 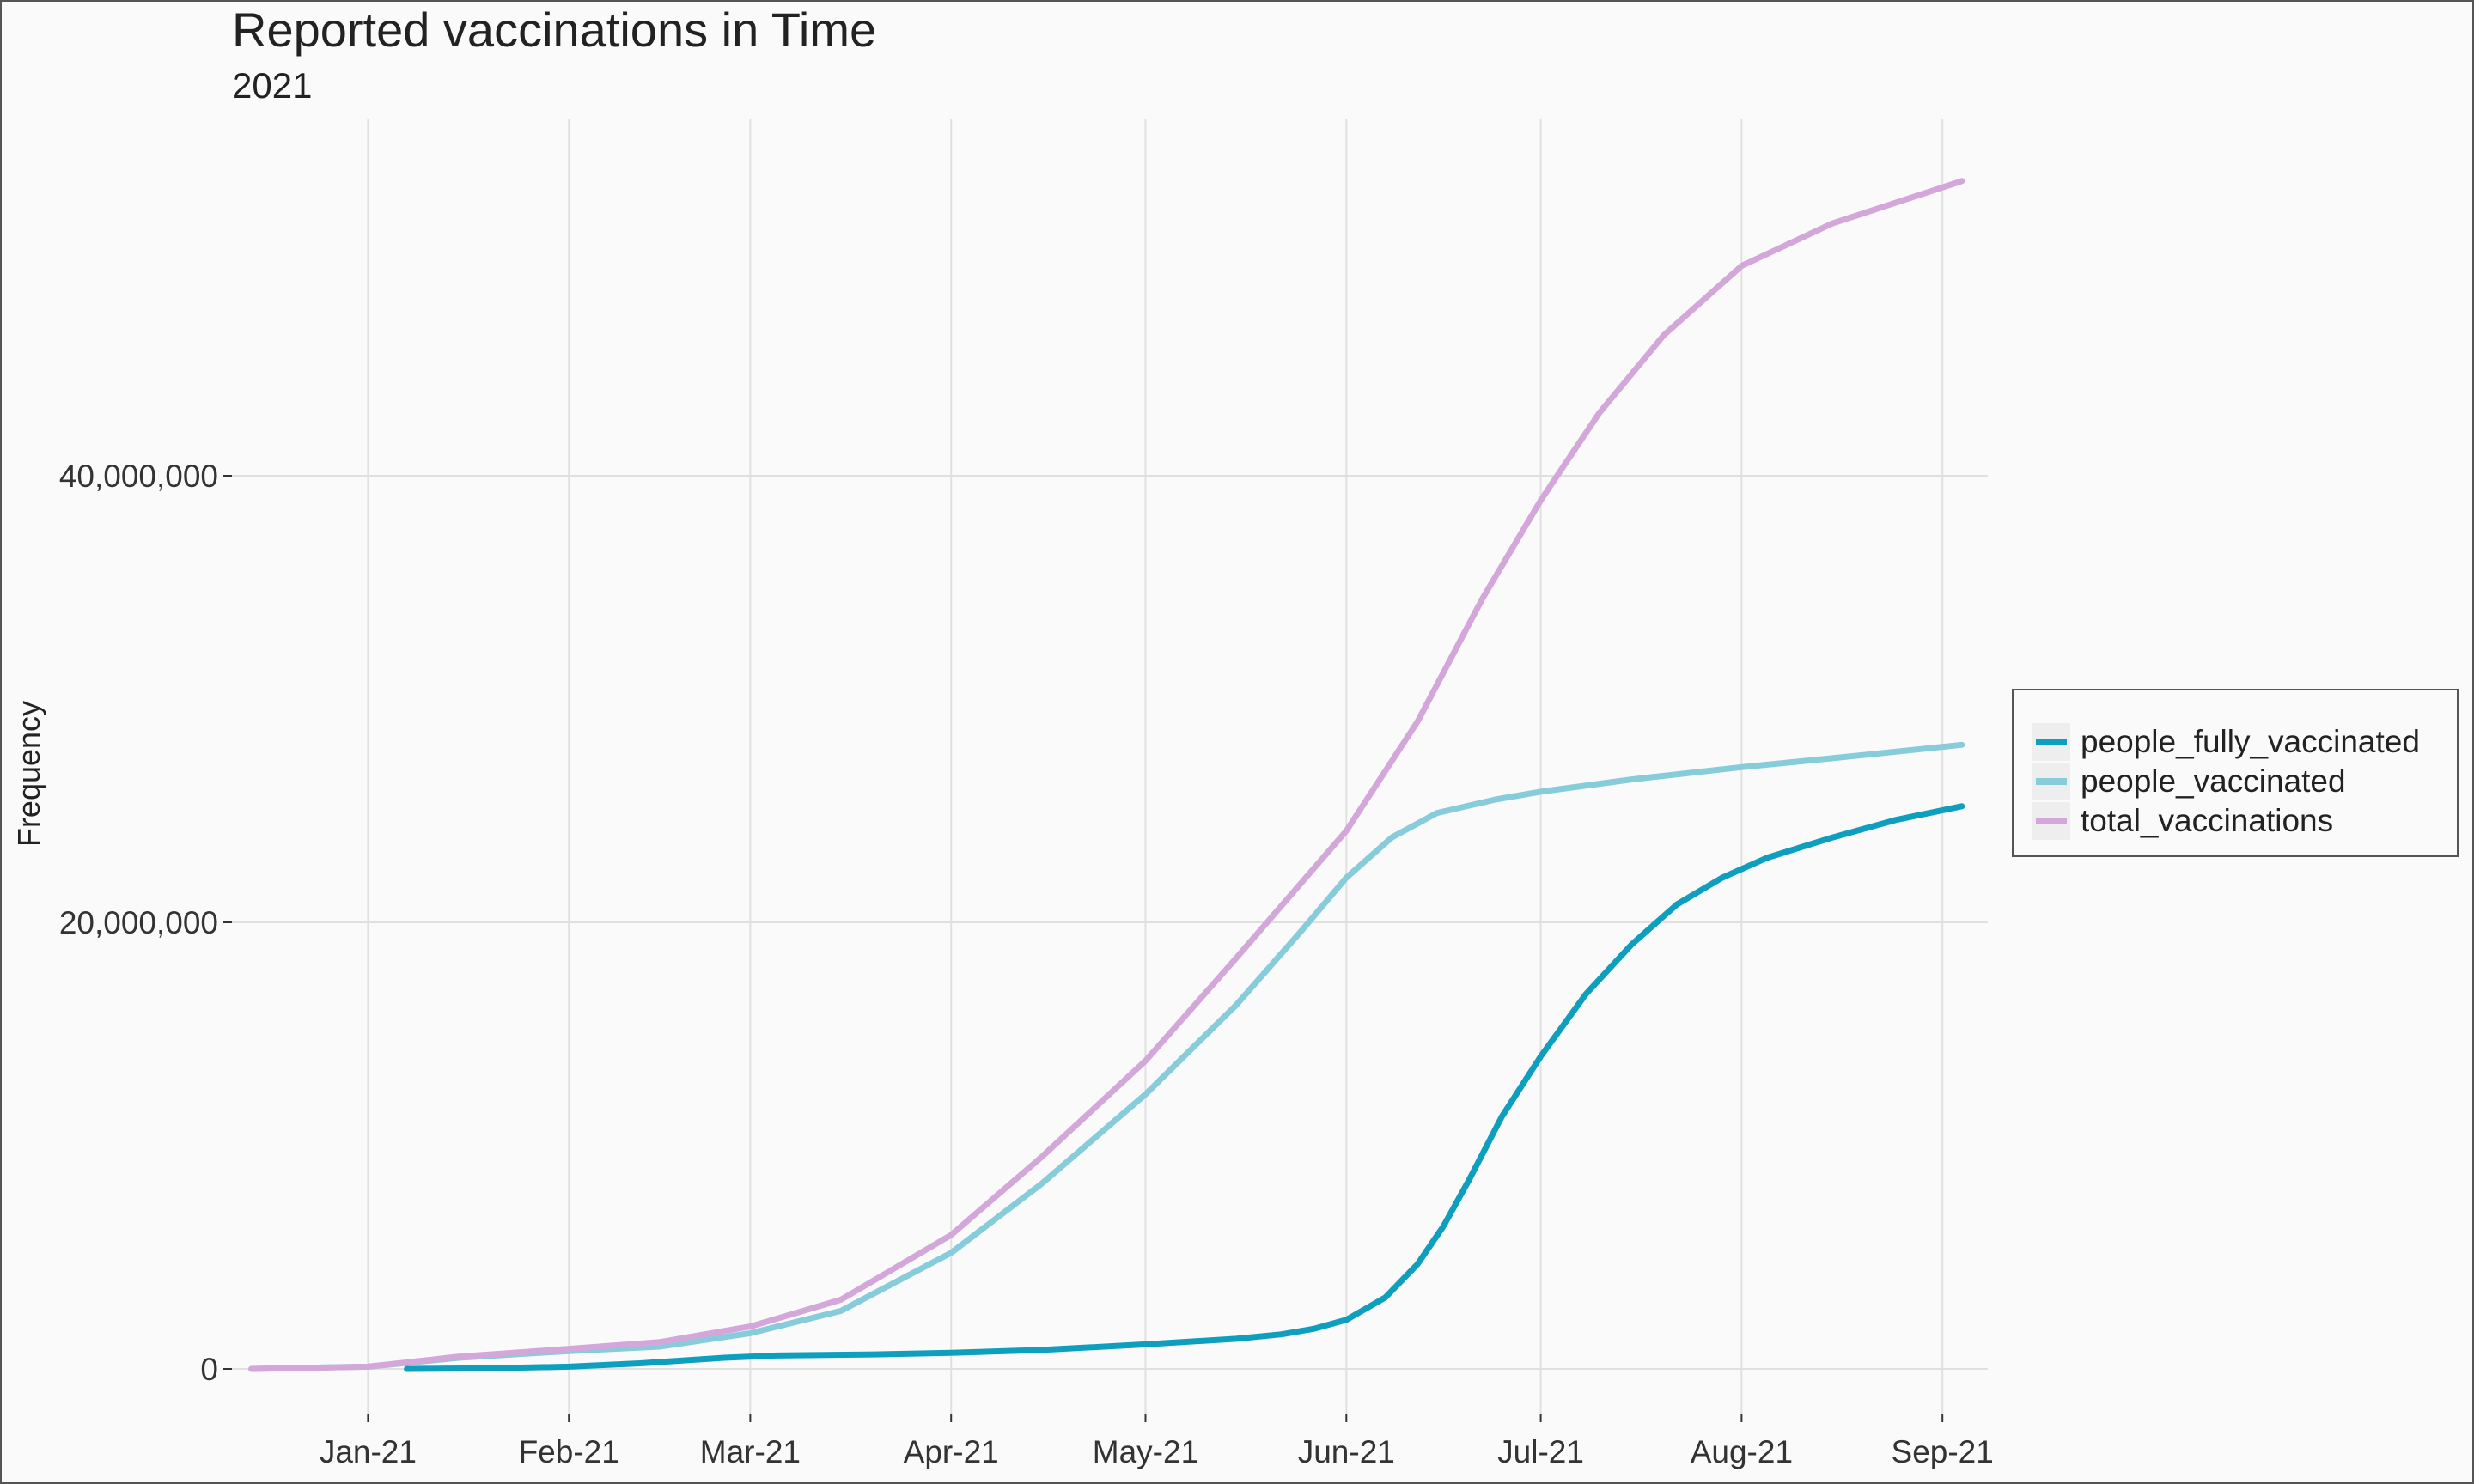 I want to click on x-tick-label: Jan-21, so click(x=368, y=1452).